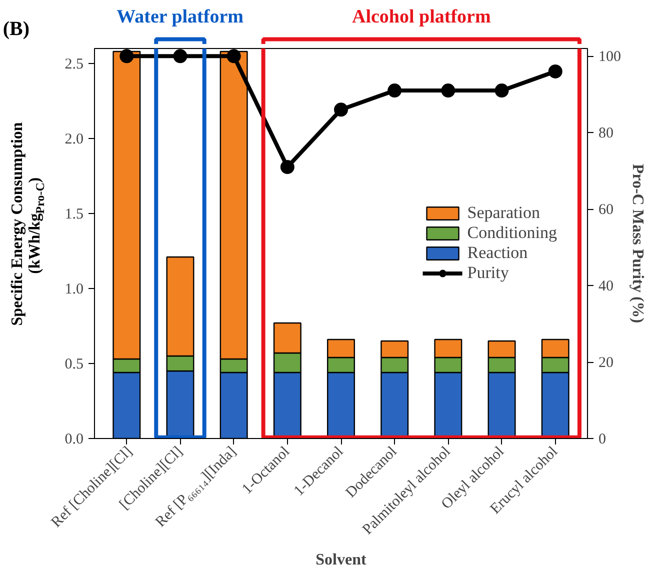  Describe the element at coordinates (606, 286) in the screenshot. I see `y2-tick-label: 40` at that location.